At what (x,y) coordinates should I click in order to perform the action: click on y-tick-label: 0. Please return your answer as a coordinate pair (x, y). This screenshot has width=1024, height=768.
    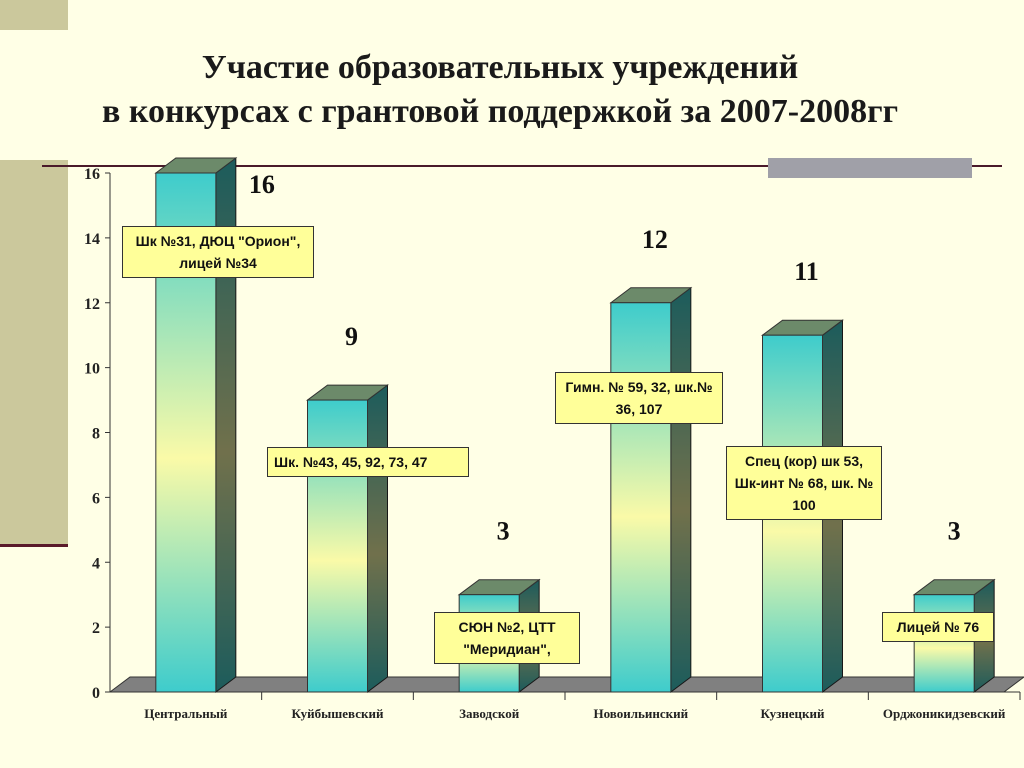
    Looking at the image, I should click on (96, 693).